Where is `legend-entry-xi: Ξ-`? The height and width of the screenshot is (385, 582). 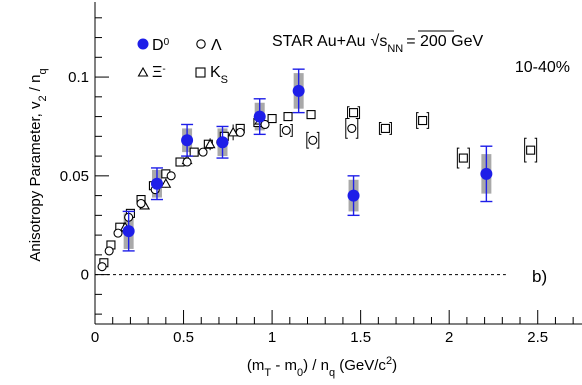
legend-entry-xi: Ξ- is located at coordinates (152, 73).